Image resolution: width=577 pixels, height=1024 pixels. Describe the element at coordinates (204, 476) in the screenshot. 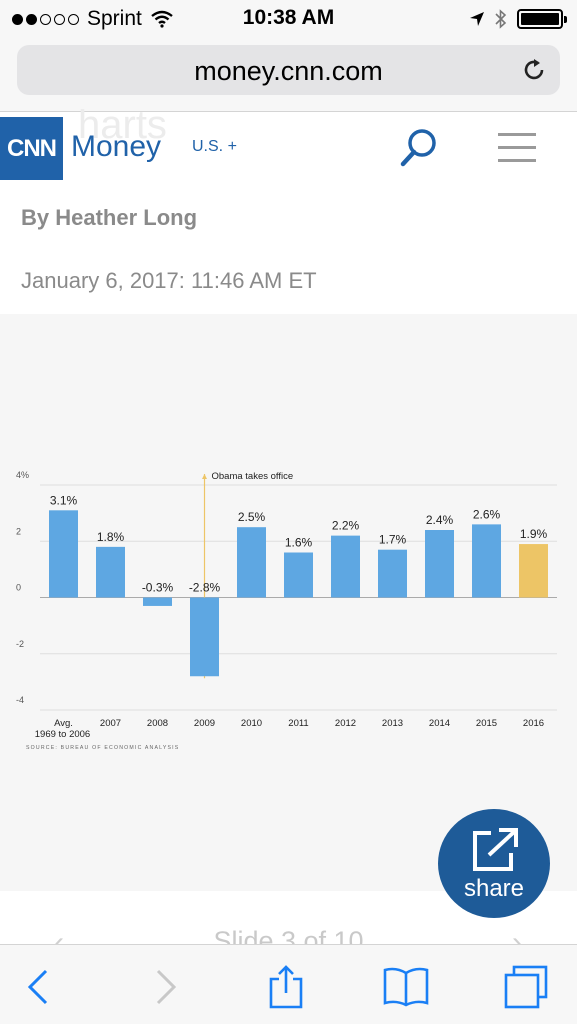

I see `annotation-arrow` at that location.